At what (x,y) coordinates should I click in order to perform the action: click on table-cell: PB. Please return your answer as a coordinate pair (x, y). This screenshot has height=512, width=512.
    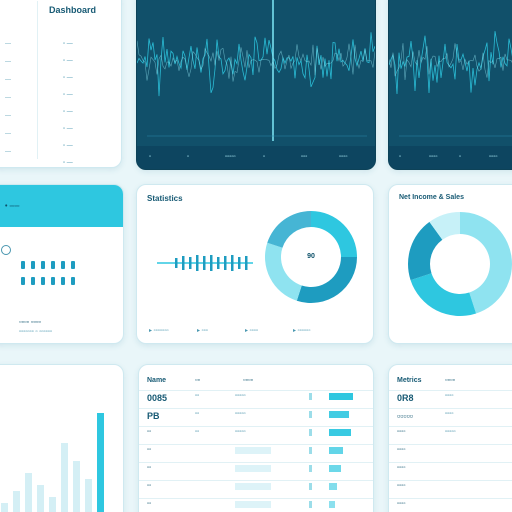
    Looking at the image, I should click on (153, 416).